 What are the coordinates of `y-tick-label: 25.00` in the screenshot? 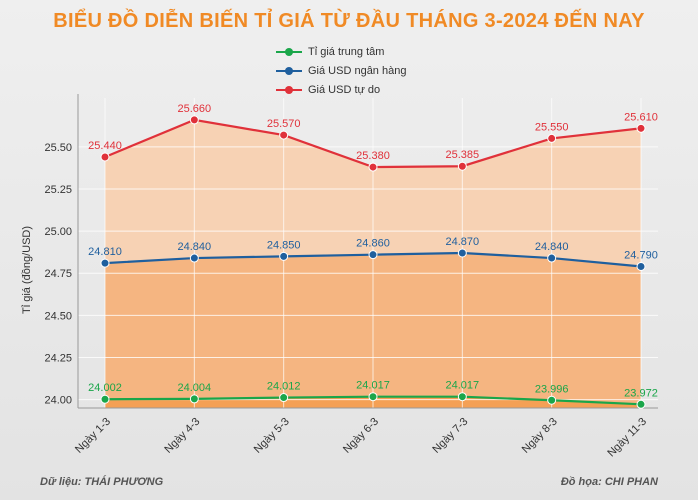 It's located at (58, 232).